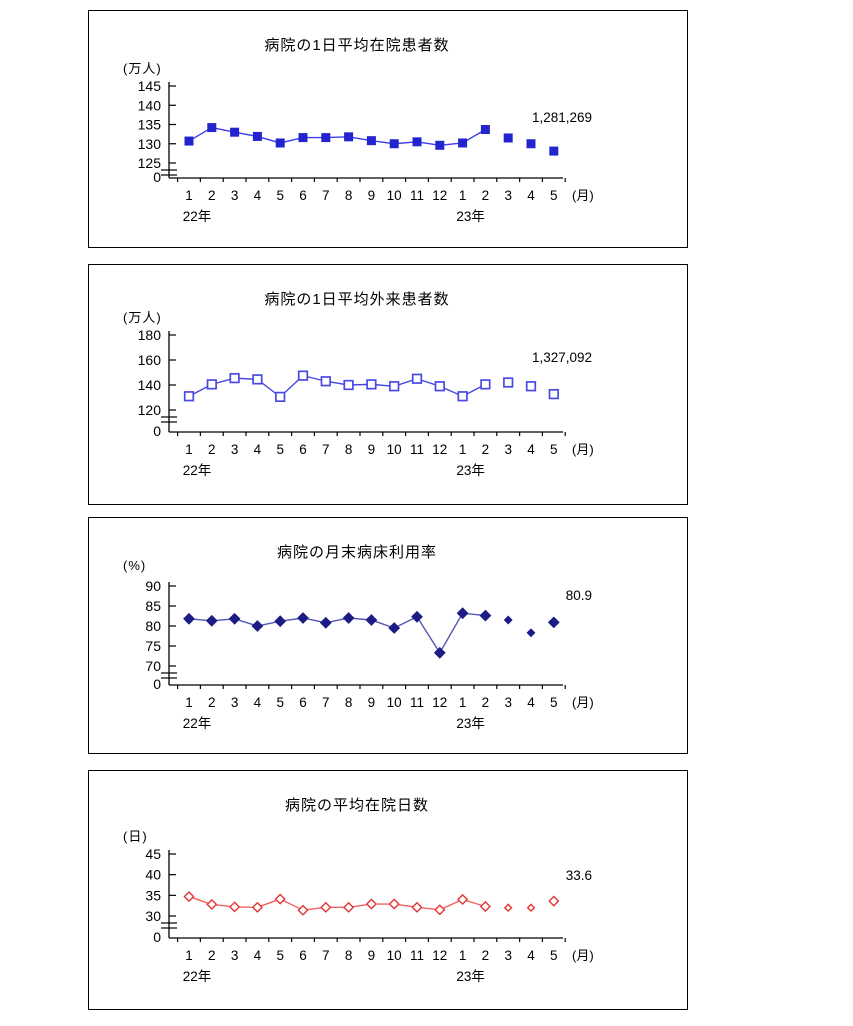 The image size is (853, 1026). Describe the element at coordinates (357, 299) in the screenshot. I see `chart-title: 病院の1日平均外来患者数` at that location.